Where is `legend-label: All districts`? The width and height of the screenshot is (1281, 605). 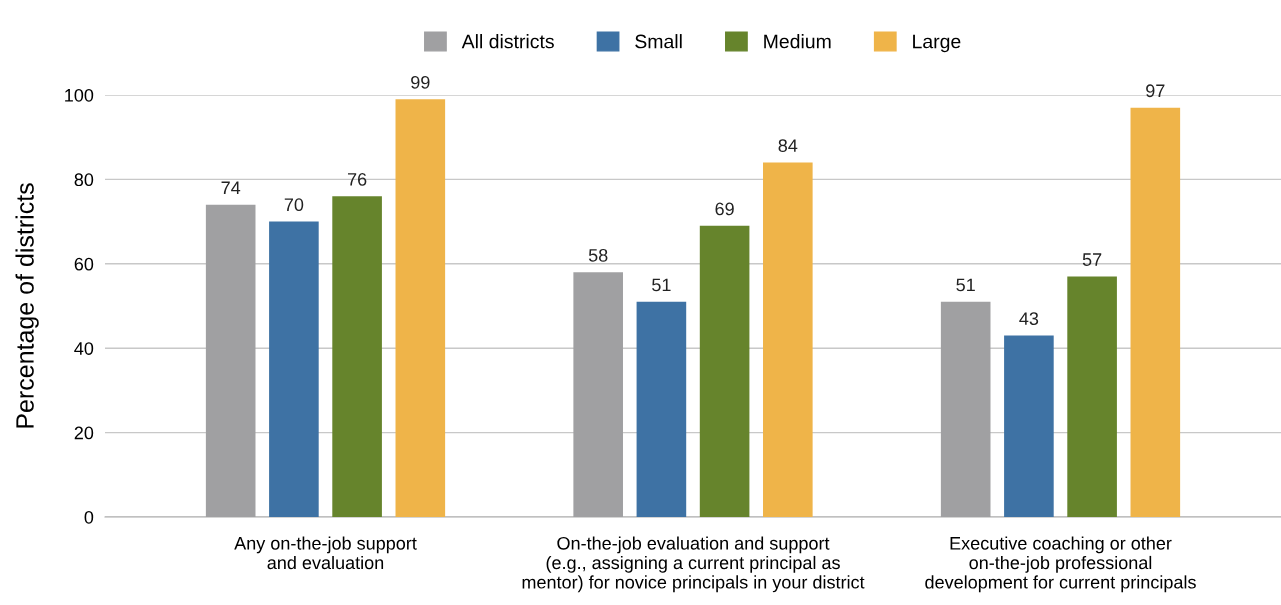 legend-label: All districts is located at coordinates (507, 41).